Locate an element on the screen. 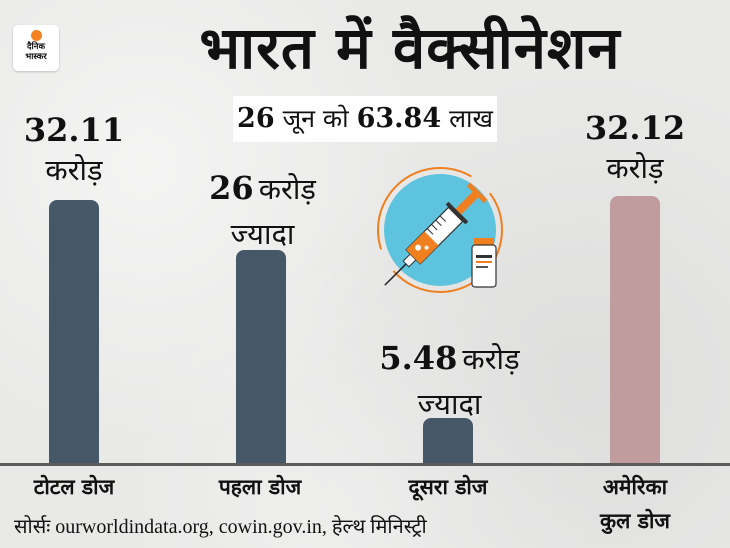  dainik-bhaskar-logo: दैनिक भास्कर is located at coordinates (36, 48).